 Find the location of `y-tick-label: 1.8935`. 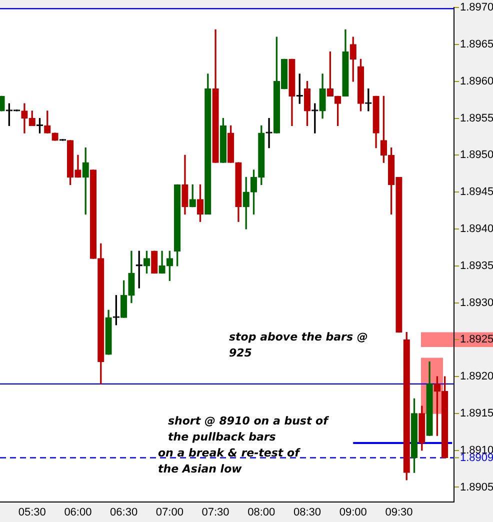

y-tick-label: 1.8935 is located at coordinates (476, 266).